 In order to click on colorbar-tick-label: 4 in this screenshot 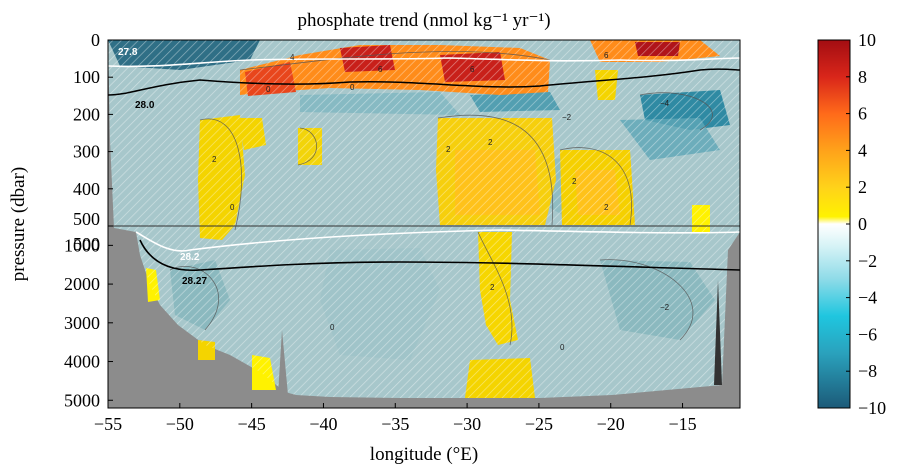, I will do `click(862, 150)`.